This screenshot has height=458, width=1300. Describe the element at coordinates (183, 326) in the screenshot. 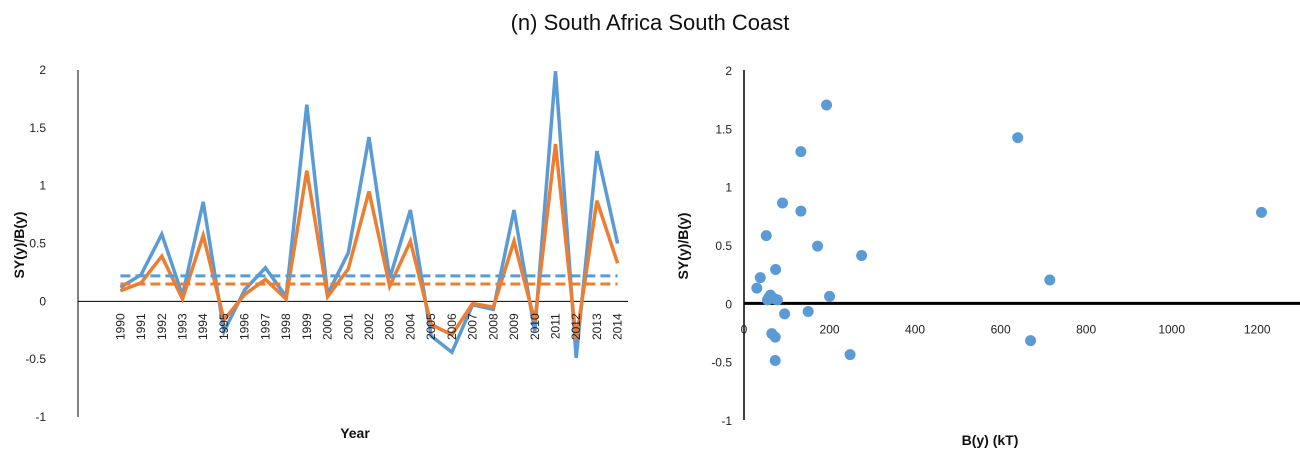

I see `x-tick-label: 1993` at that location.